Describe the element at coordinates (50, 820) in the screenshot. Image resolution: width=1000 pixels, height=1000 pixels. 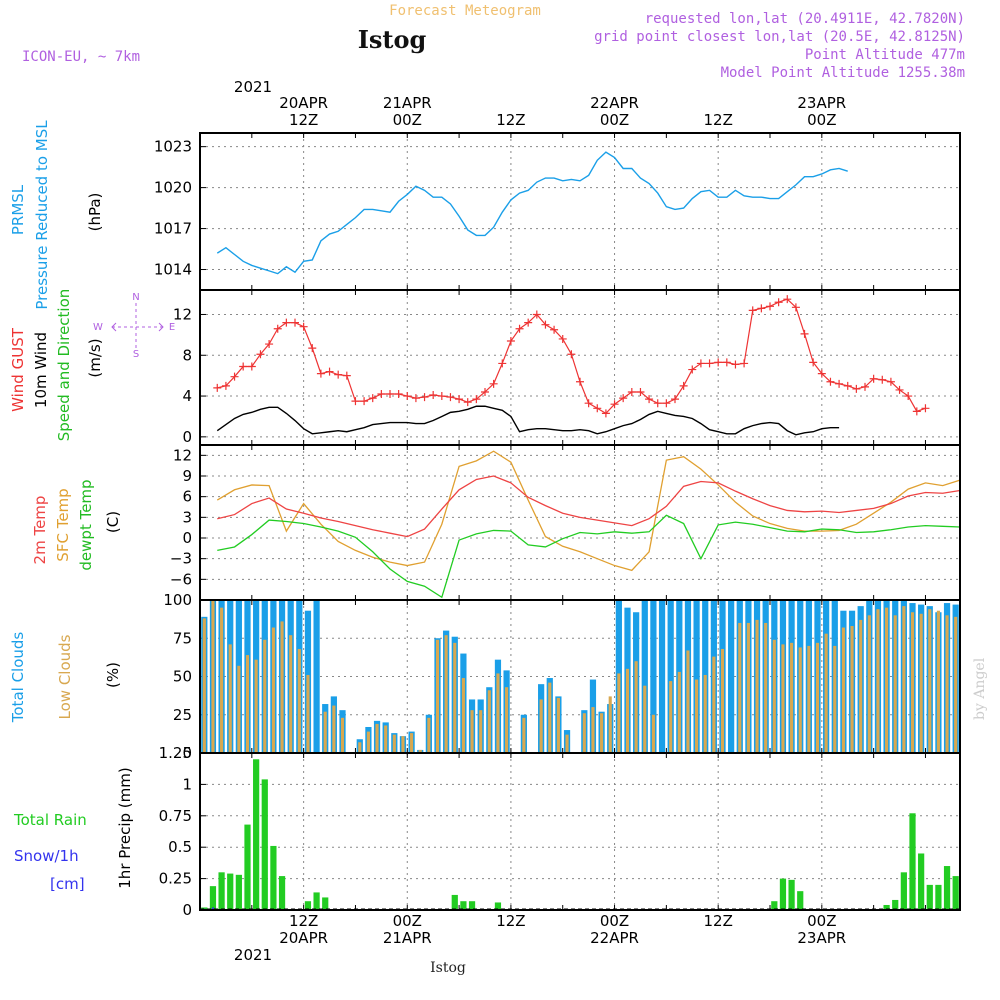
I see `rain-label: Total Rain` at that location.